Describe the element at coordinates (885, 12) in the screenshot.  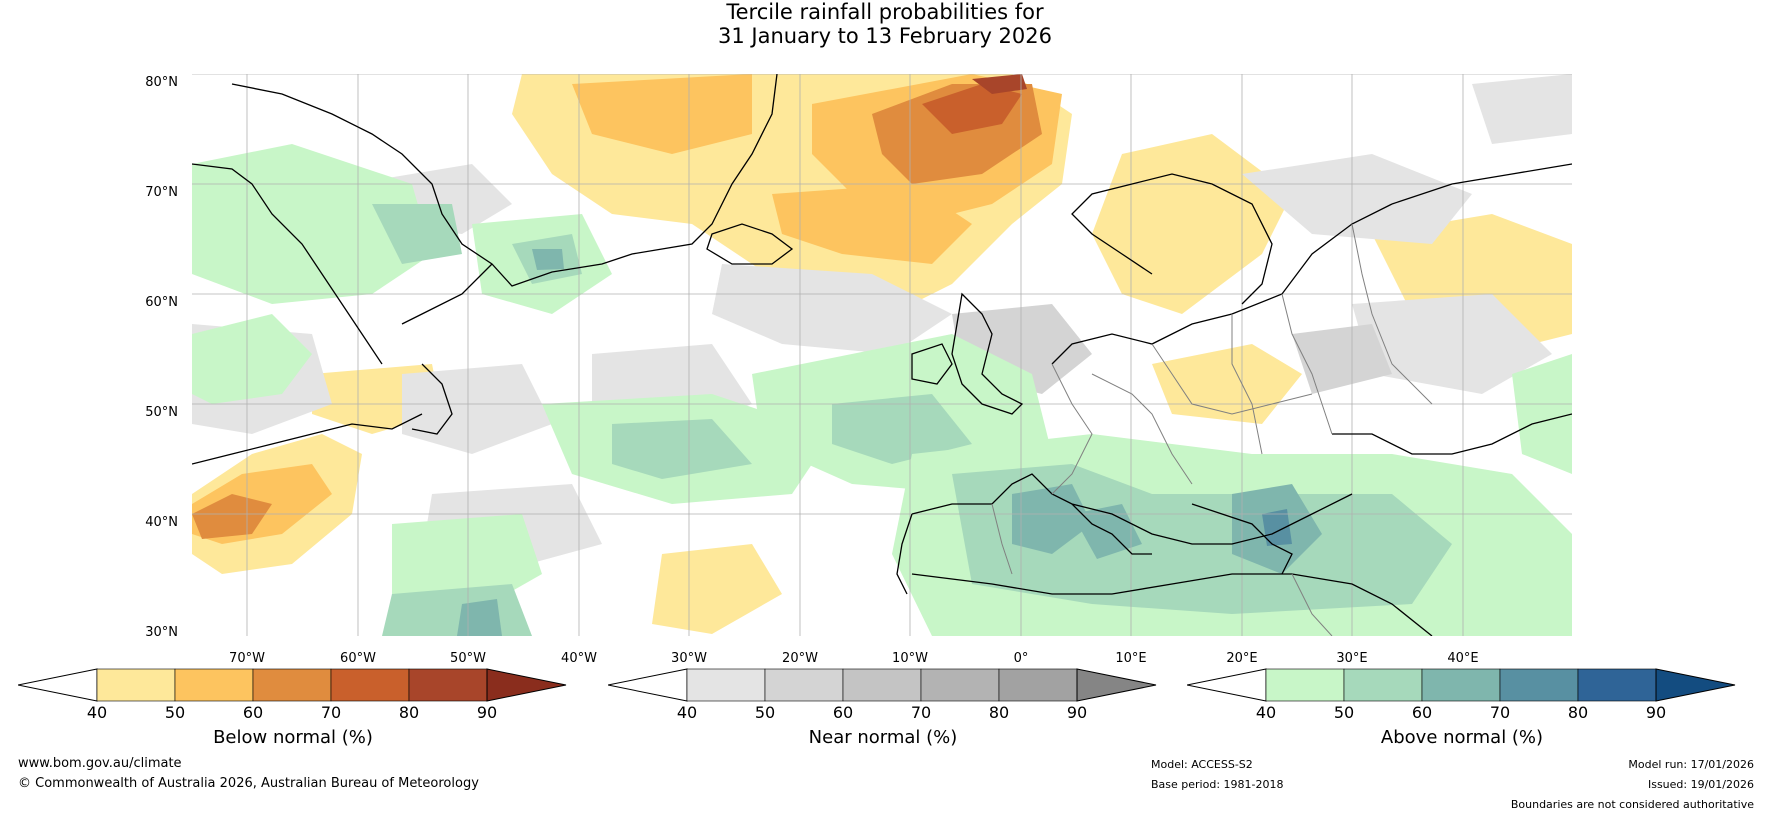
I see `title-line-1: Tercile rainfall probabilities for` at that location.